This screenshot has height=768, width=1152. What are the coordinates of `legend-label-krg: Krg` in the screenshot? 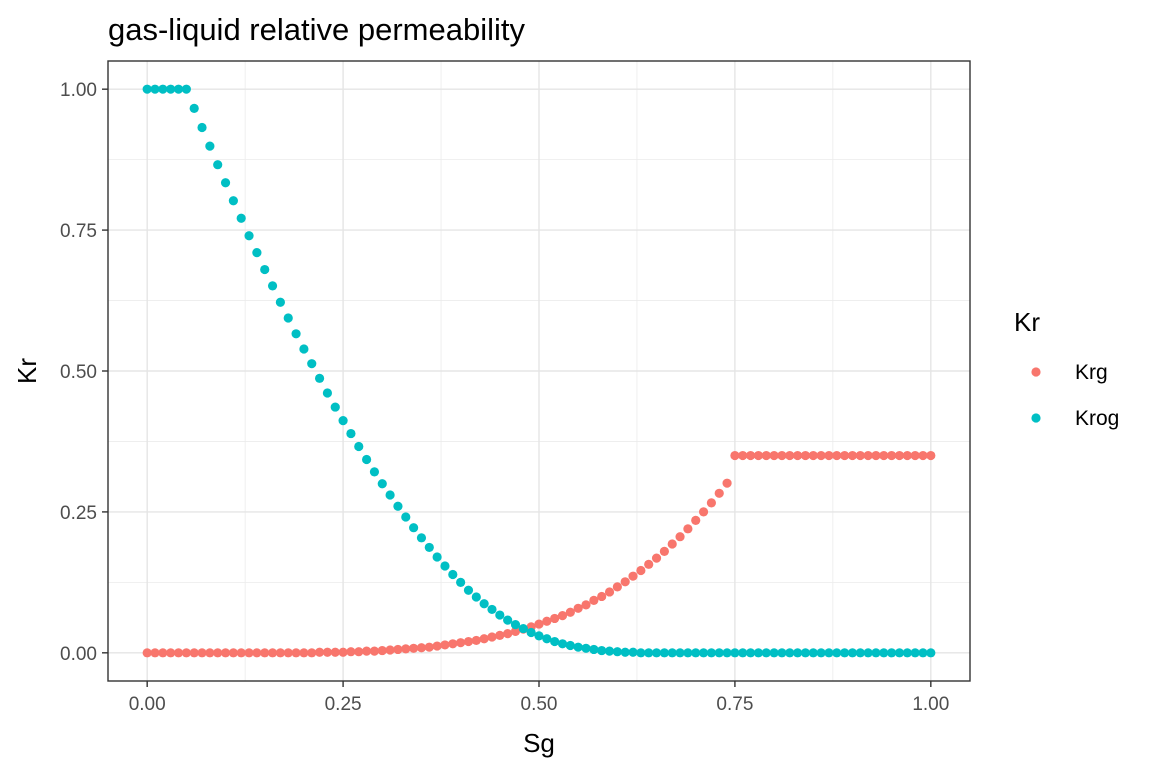 It's located at (1091, 372).